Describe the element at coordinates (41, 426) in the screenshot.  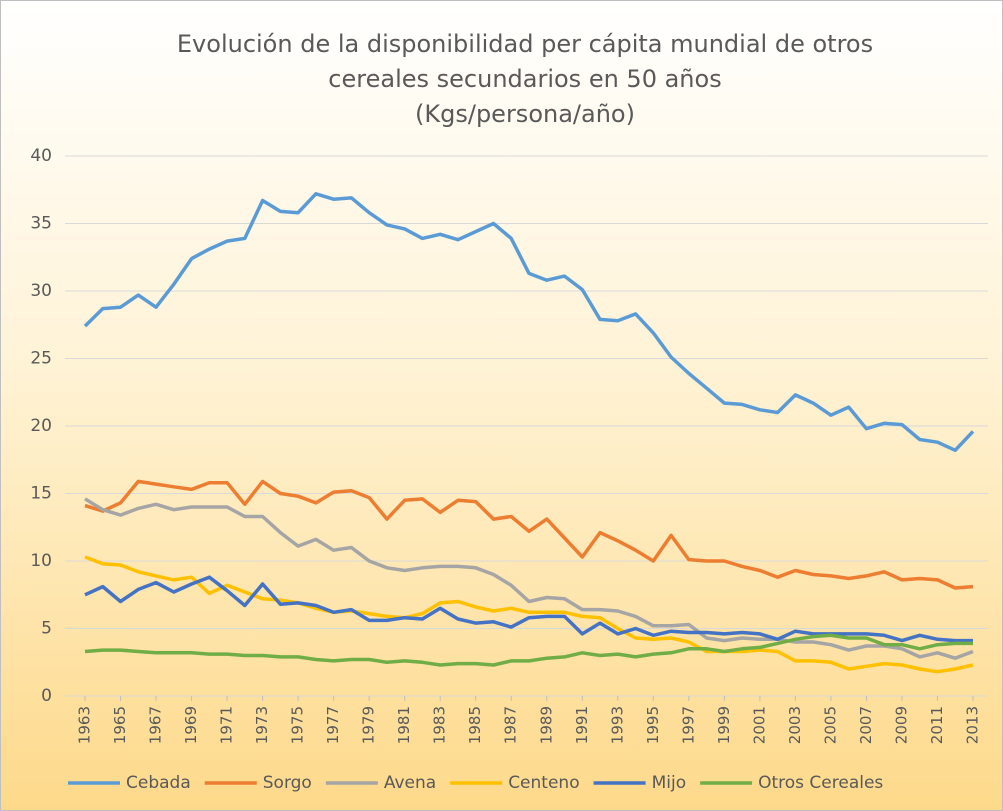
I see `y-tick-label: 20` at that location.